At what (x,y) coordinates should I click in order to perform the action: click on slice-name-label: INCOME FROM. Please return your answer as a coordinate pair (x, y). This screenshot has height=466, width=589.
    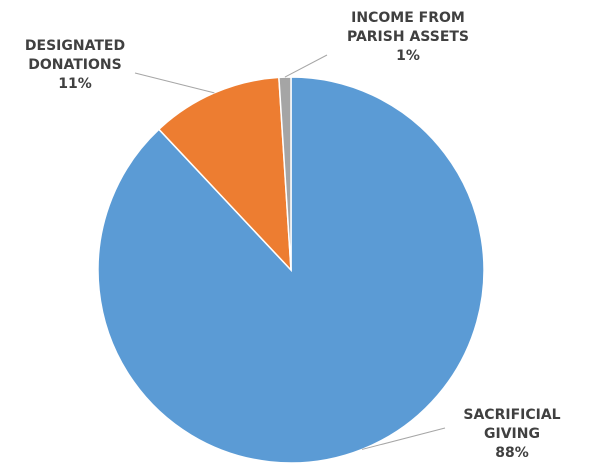
    Looking at the image, I should click on (408, 18).